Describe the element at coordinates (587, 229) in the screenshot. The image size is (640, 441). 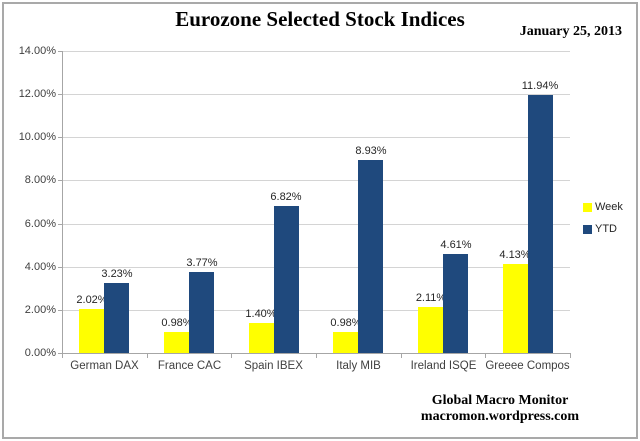
I see `legend-swatch-ytd` at that location.